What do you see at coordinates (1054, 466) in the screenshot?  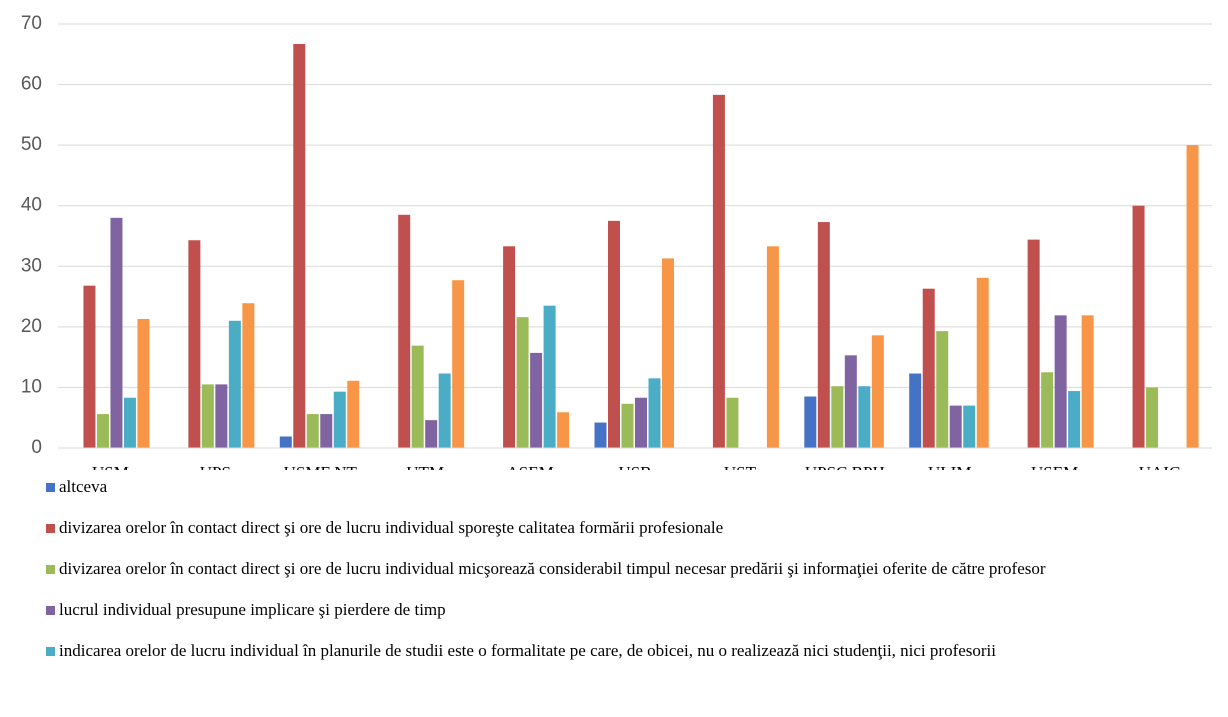 I see `x-tick-label: USEM` at bounding box center [1054, 466].